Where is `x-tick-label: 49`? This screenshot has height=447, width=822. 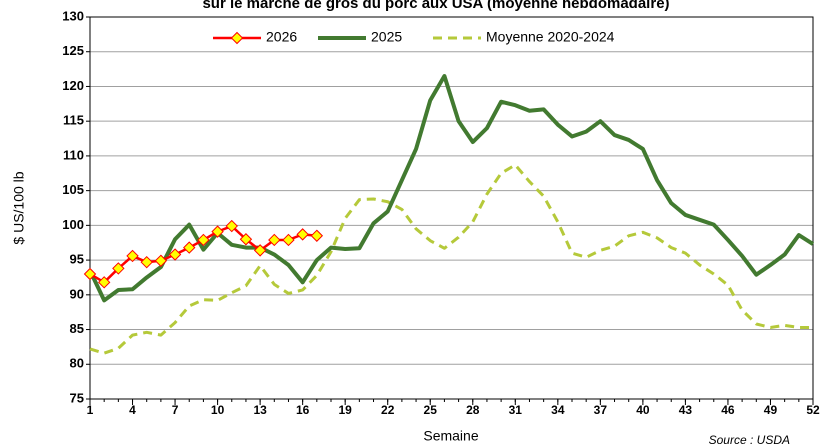
x-tick-label: 49 is located at coordinates (771, 410).